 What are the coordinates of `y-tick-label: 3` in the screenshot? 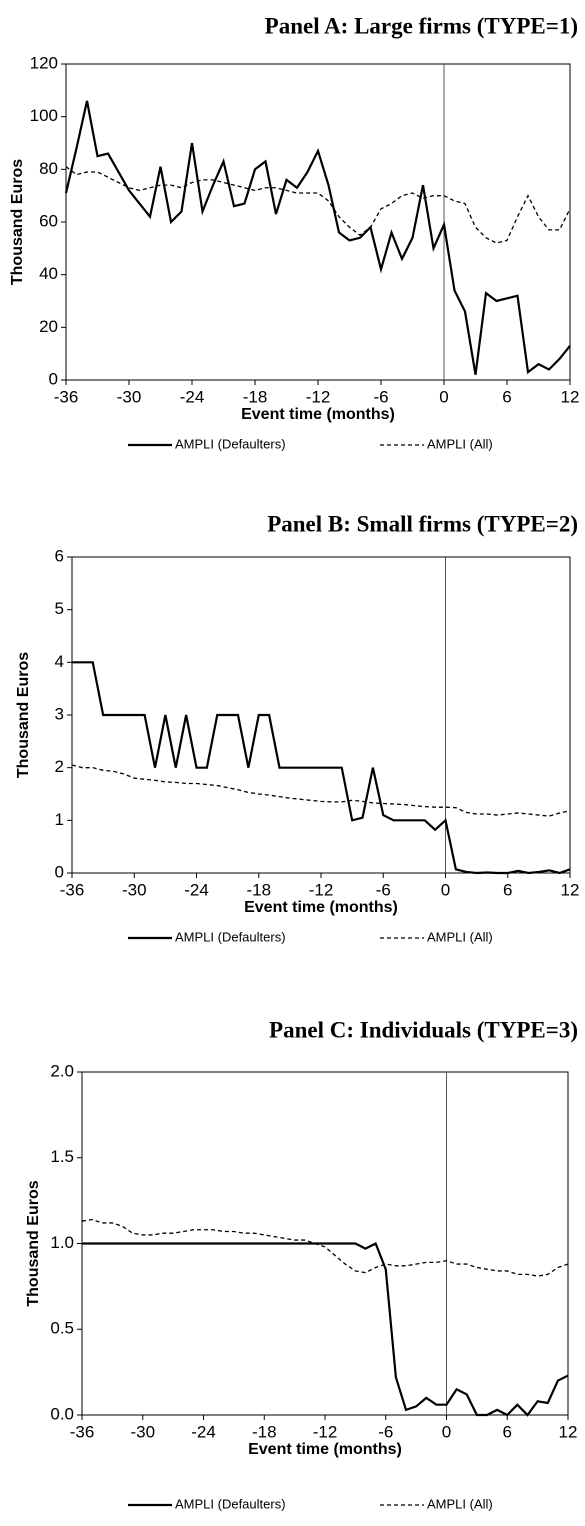 It's located at (59, 713).